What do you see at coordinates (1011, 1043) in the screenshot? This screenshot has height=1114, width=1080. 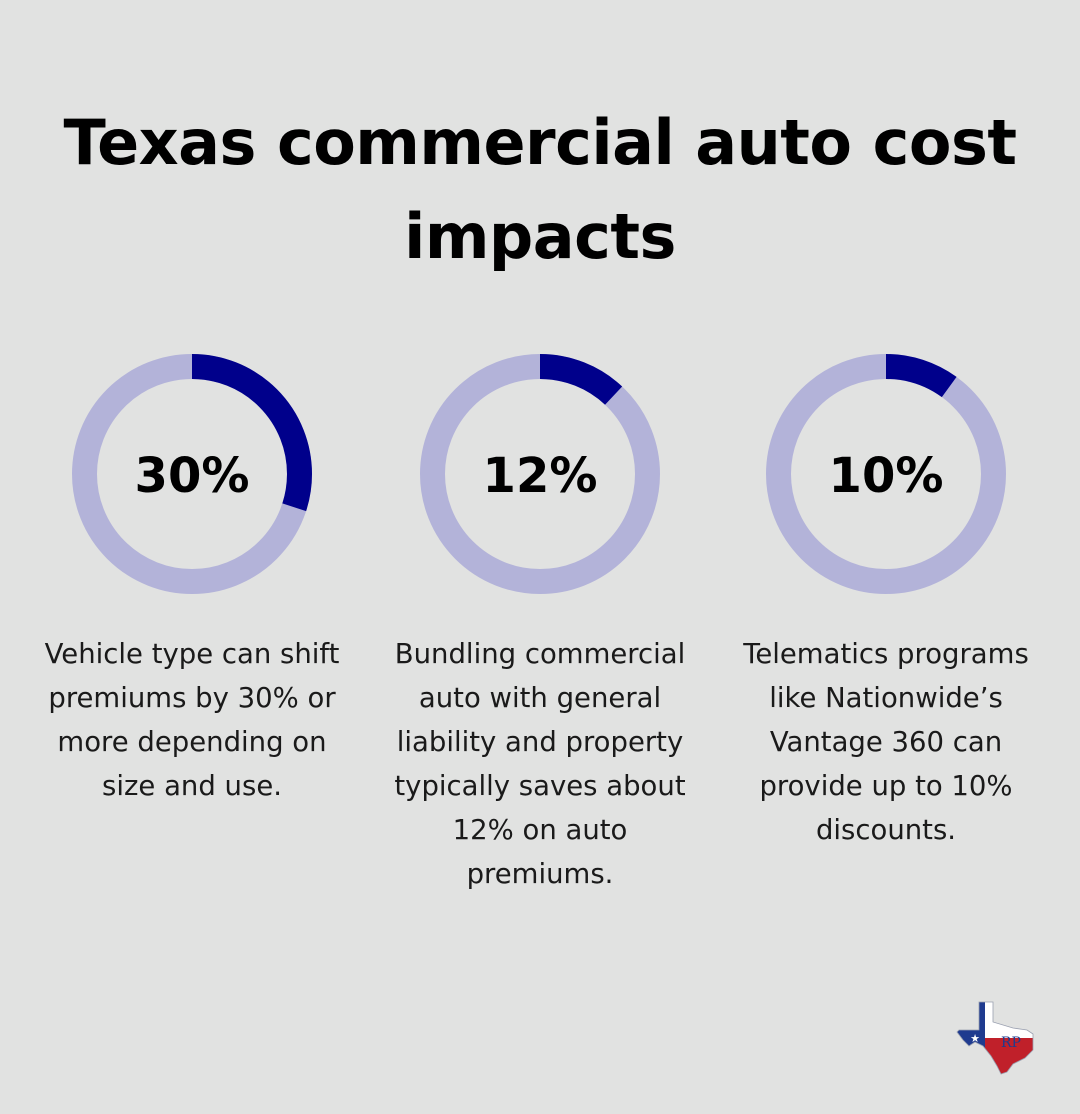 I see `logo-monogram: RP` at bounding box center [1011, 1043].